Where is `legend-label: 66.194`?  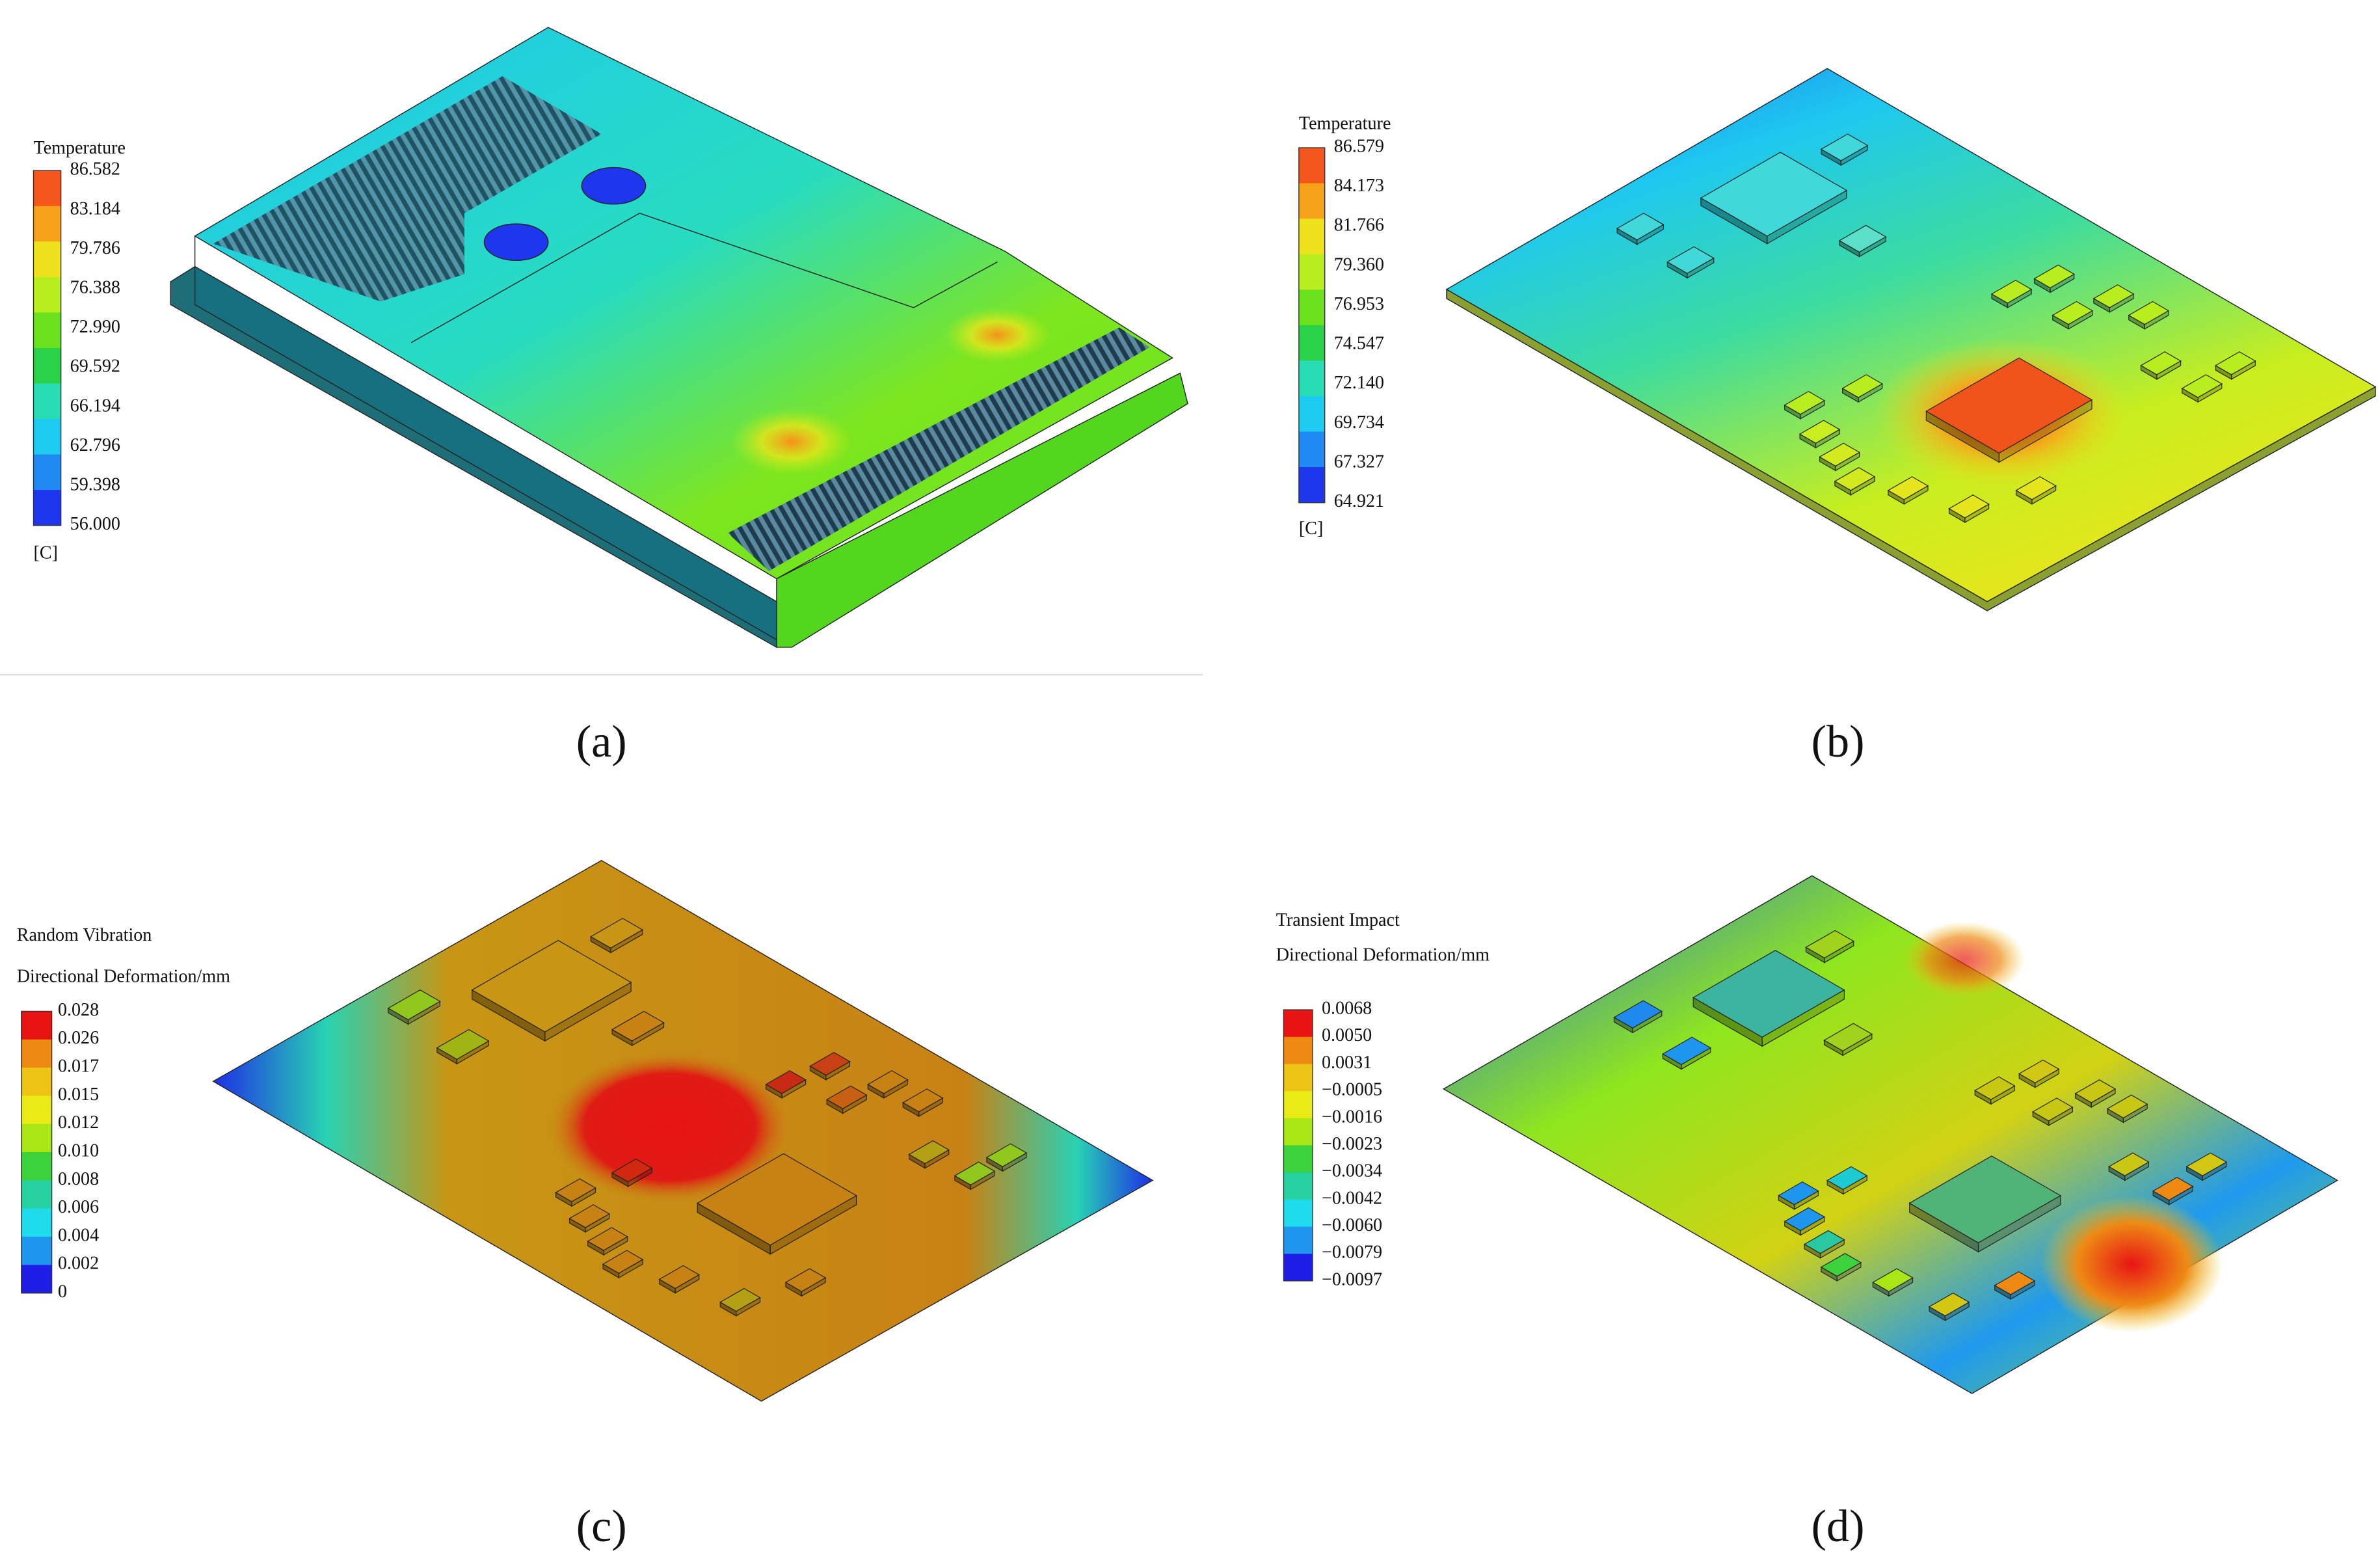 legend-label: 66.194 is located at coordinates (95, 406).